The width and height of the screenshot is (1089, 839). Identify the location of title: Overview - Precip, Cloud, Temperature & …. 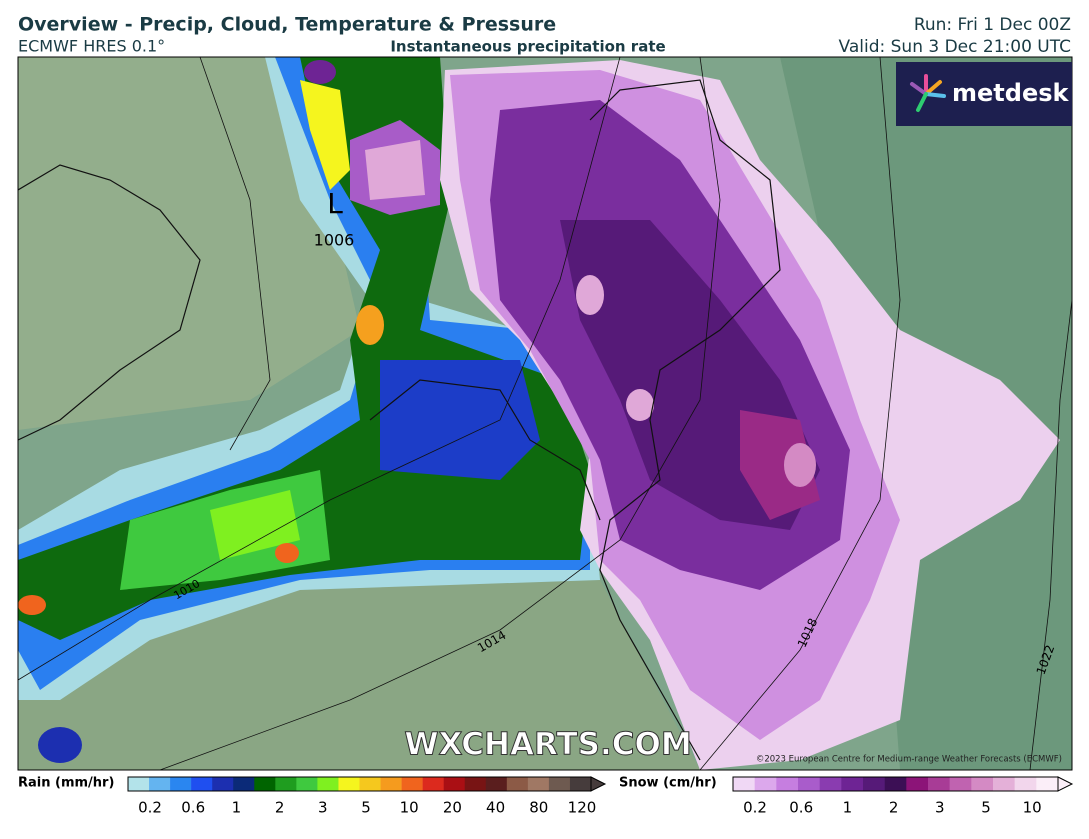
(287, 25).